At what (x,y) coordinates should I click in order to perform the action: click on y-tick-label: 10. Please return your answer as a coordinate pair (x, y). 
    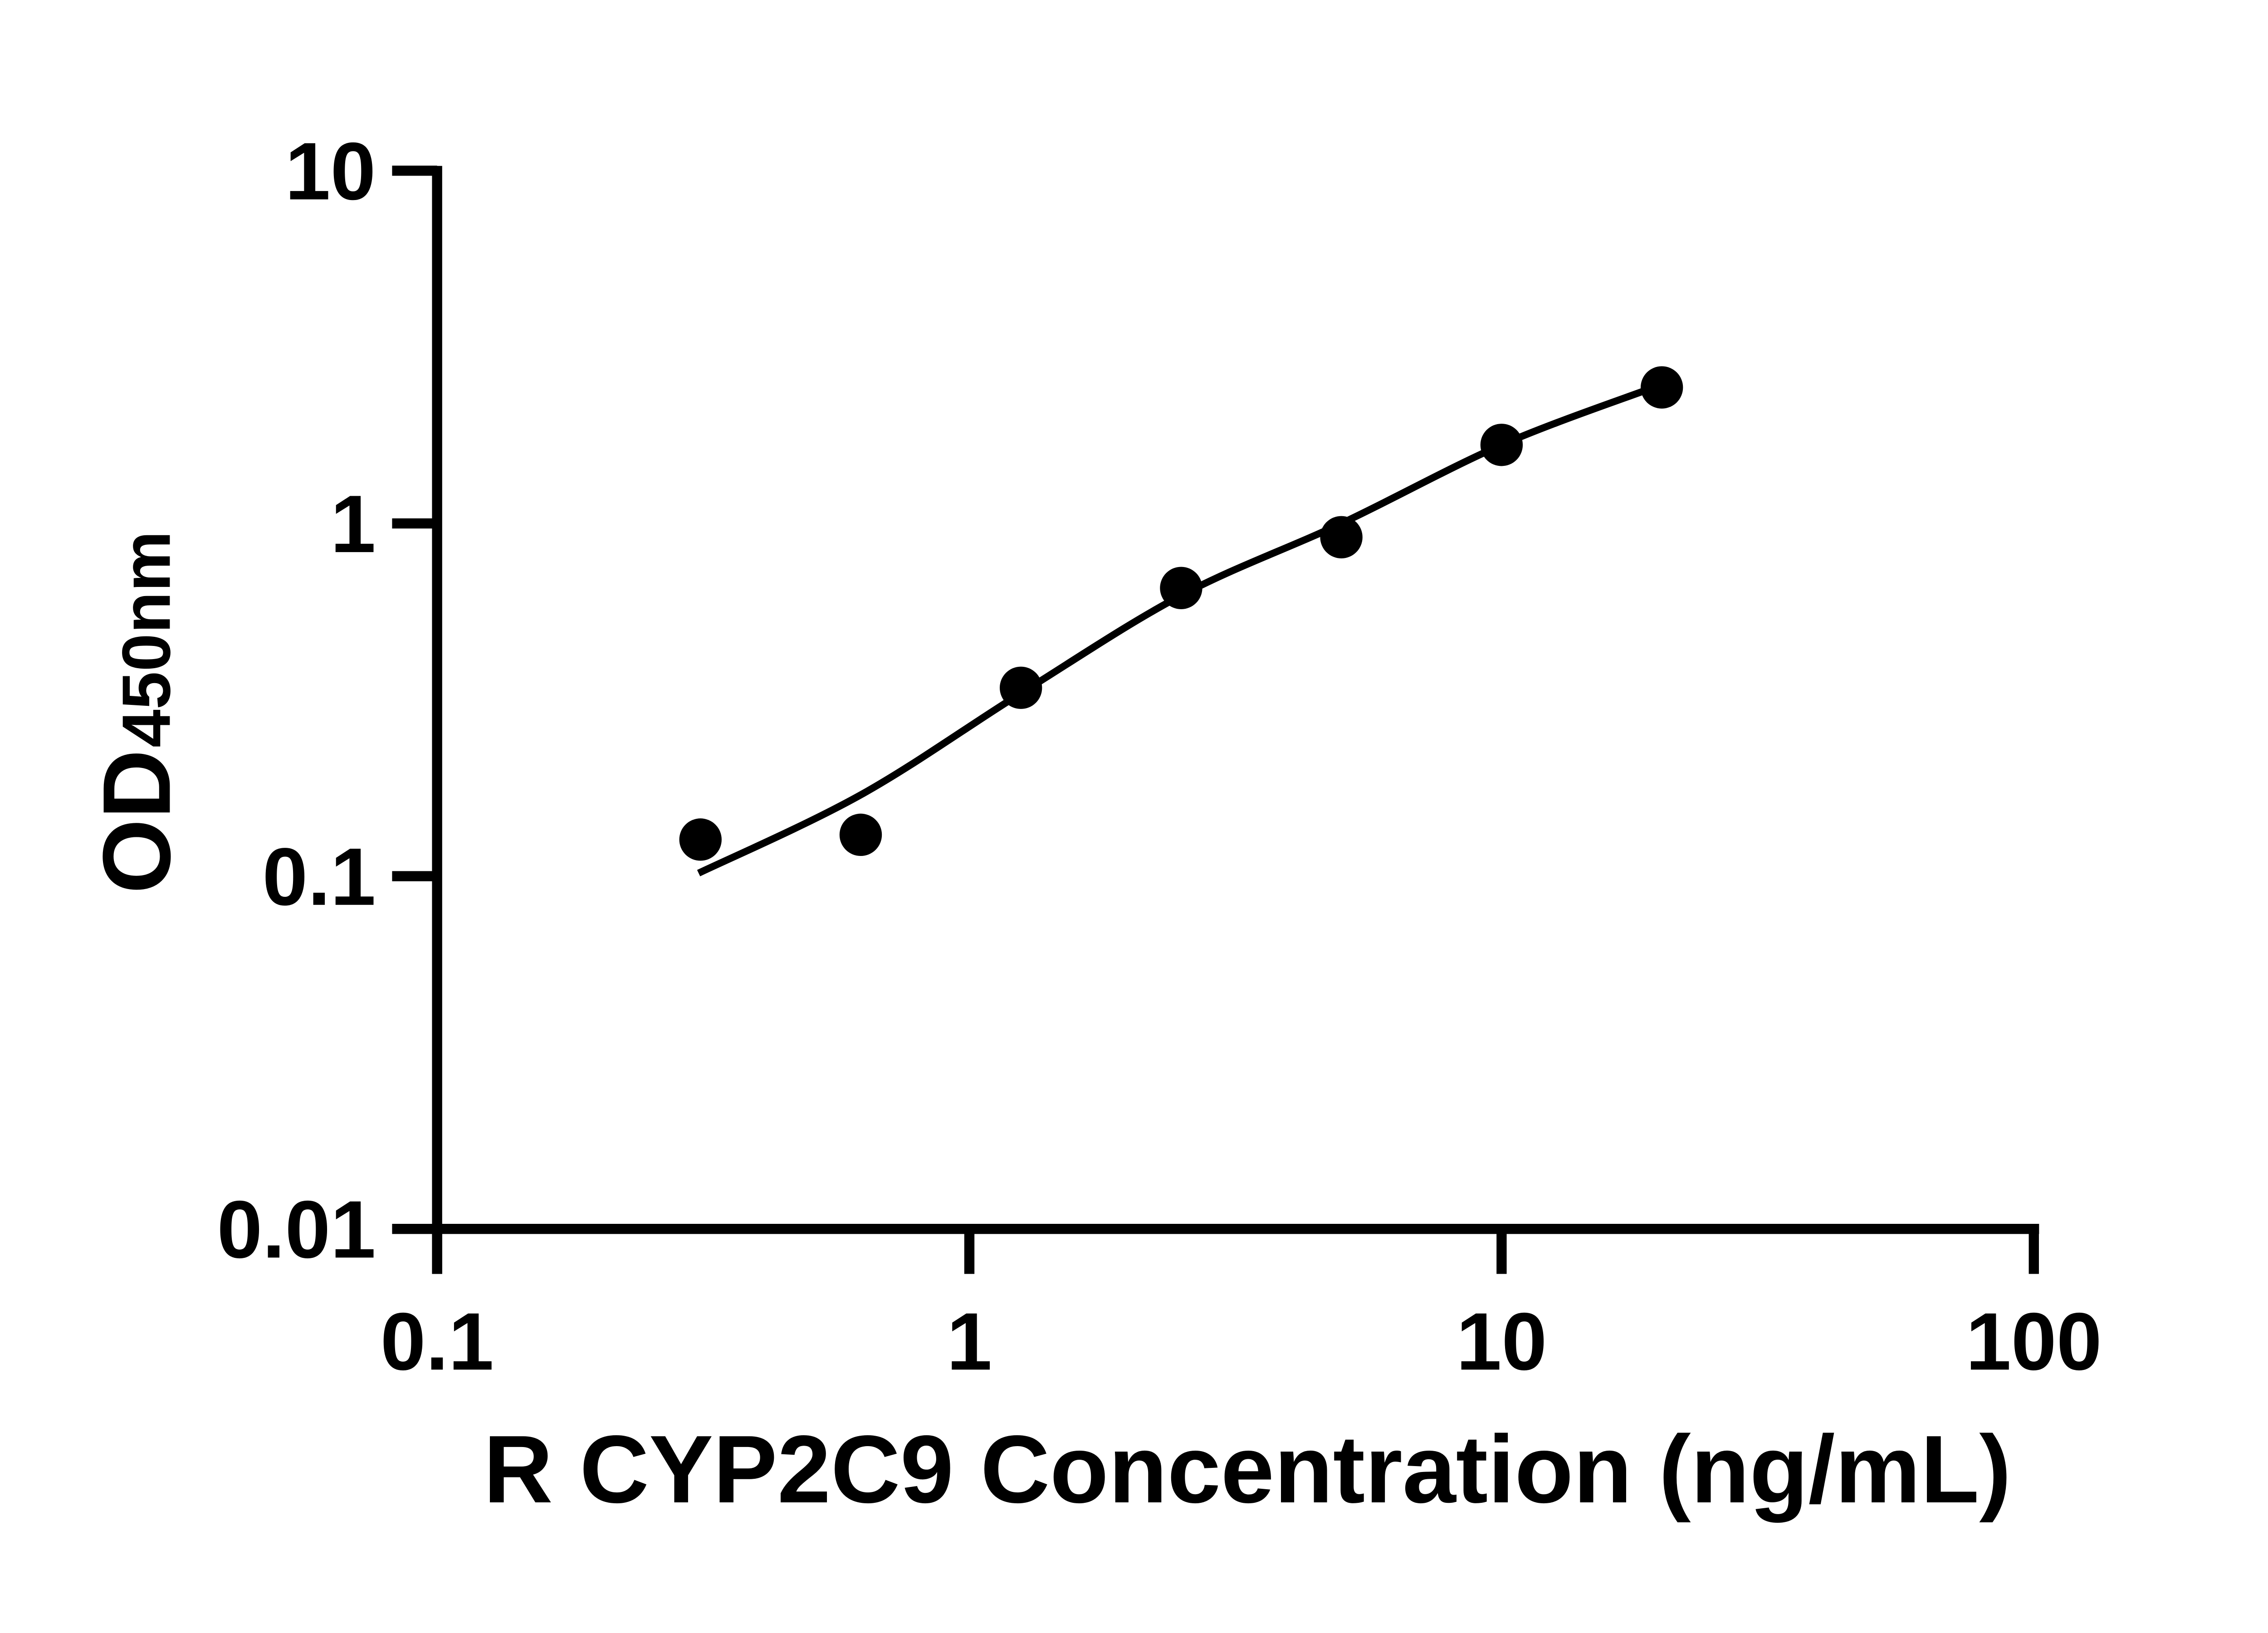
    Looking at the image, I should click on (331, 171).